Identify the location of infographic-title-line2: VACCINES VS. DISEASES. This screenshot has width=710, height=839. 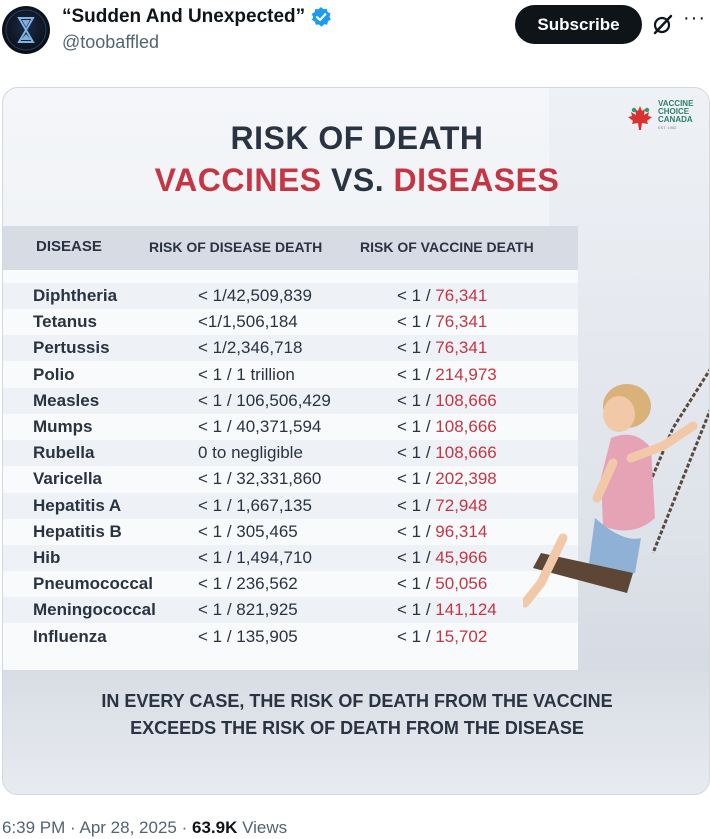
(356, 180).